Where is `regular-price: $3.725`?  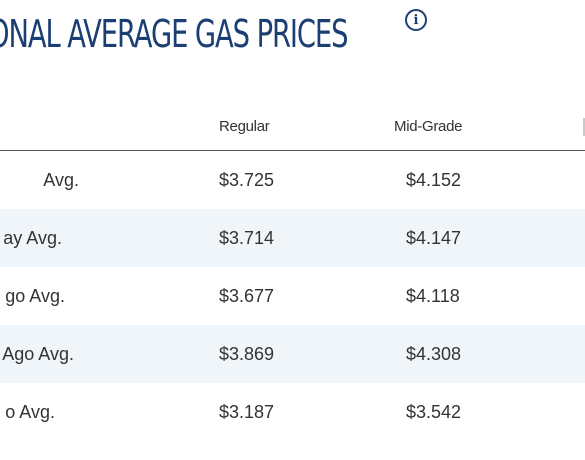 regular-price: $3.725 is located at coordinates (247, 180).